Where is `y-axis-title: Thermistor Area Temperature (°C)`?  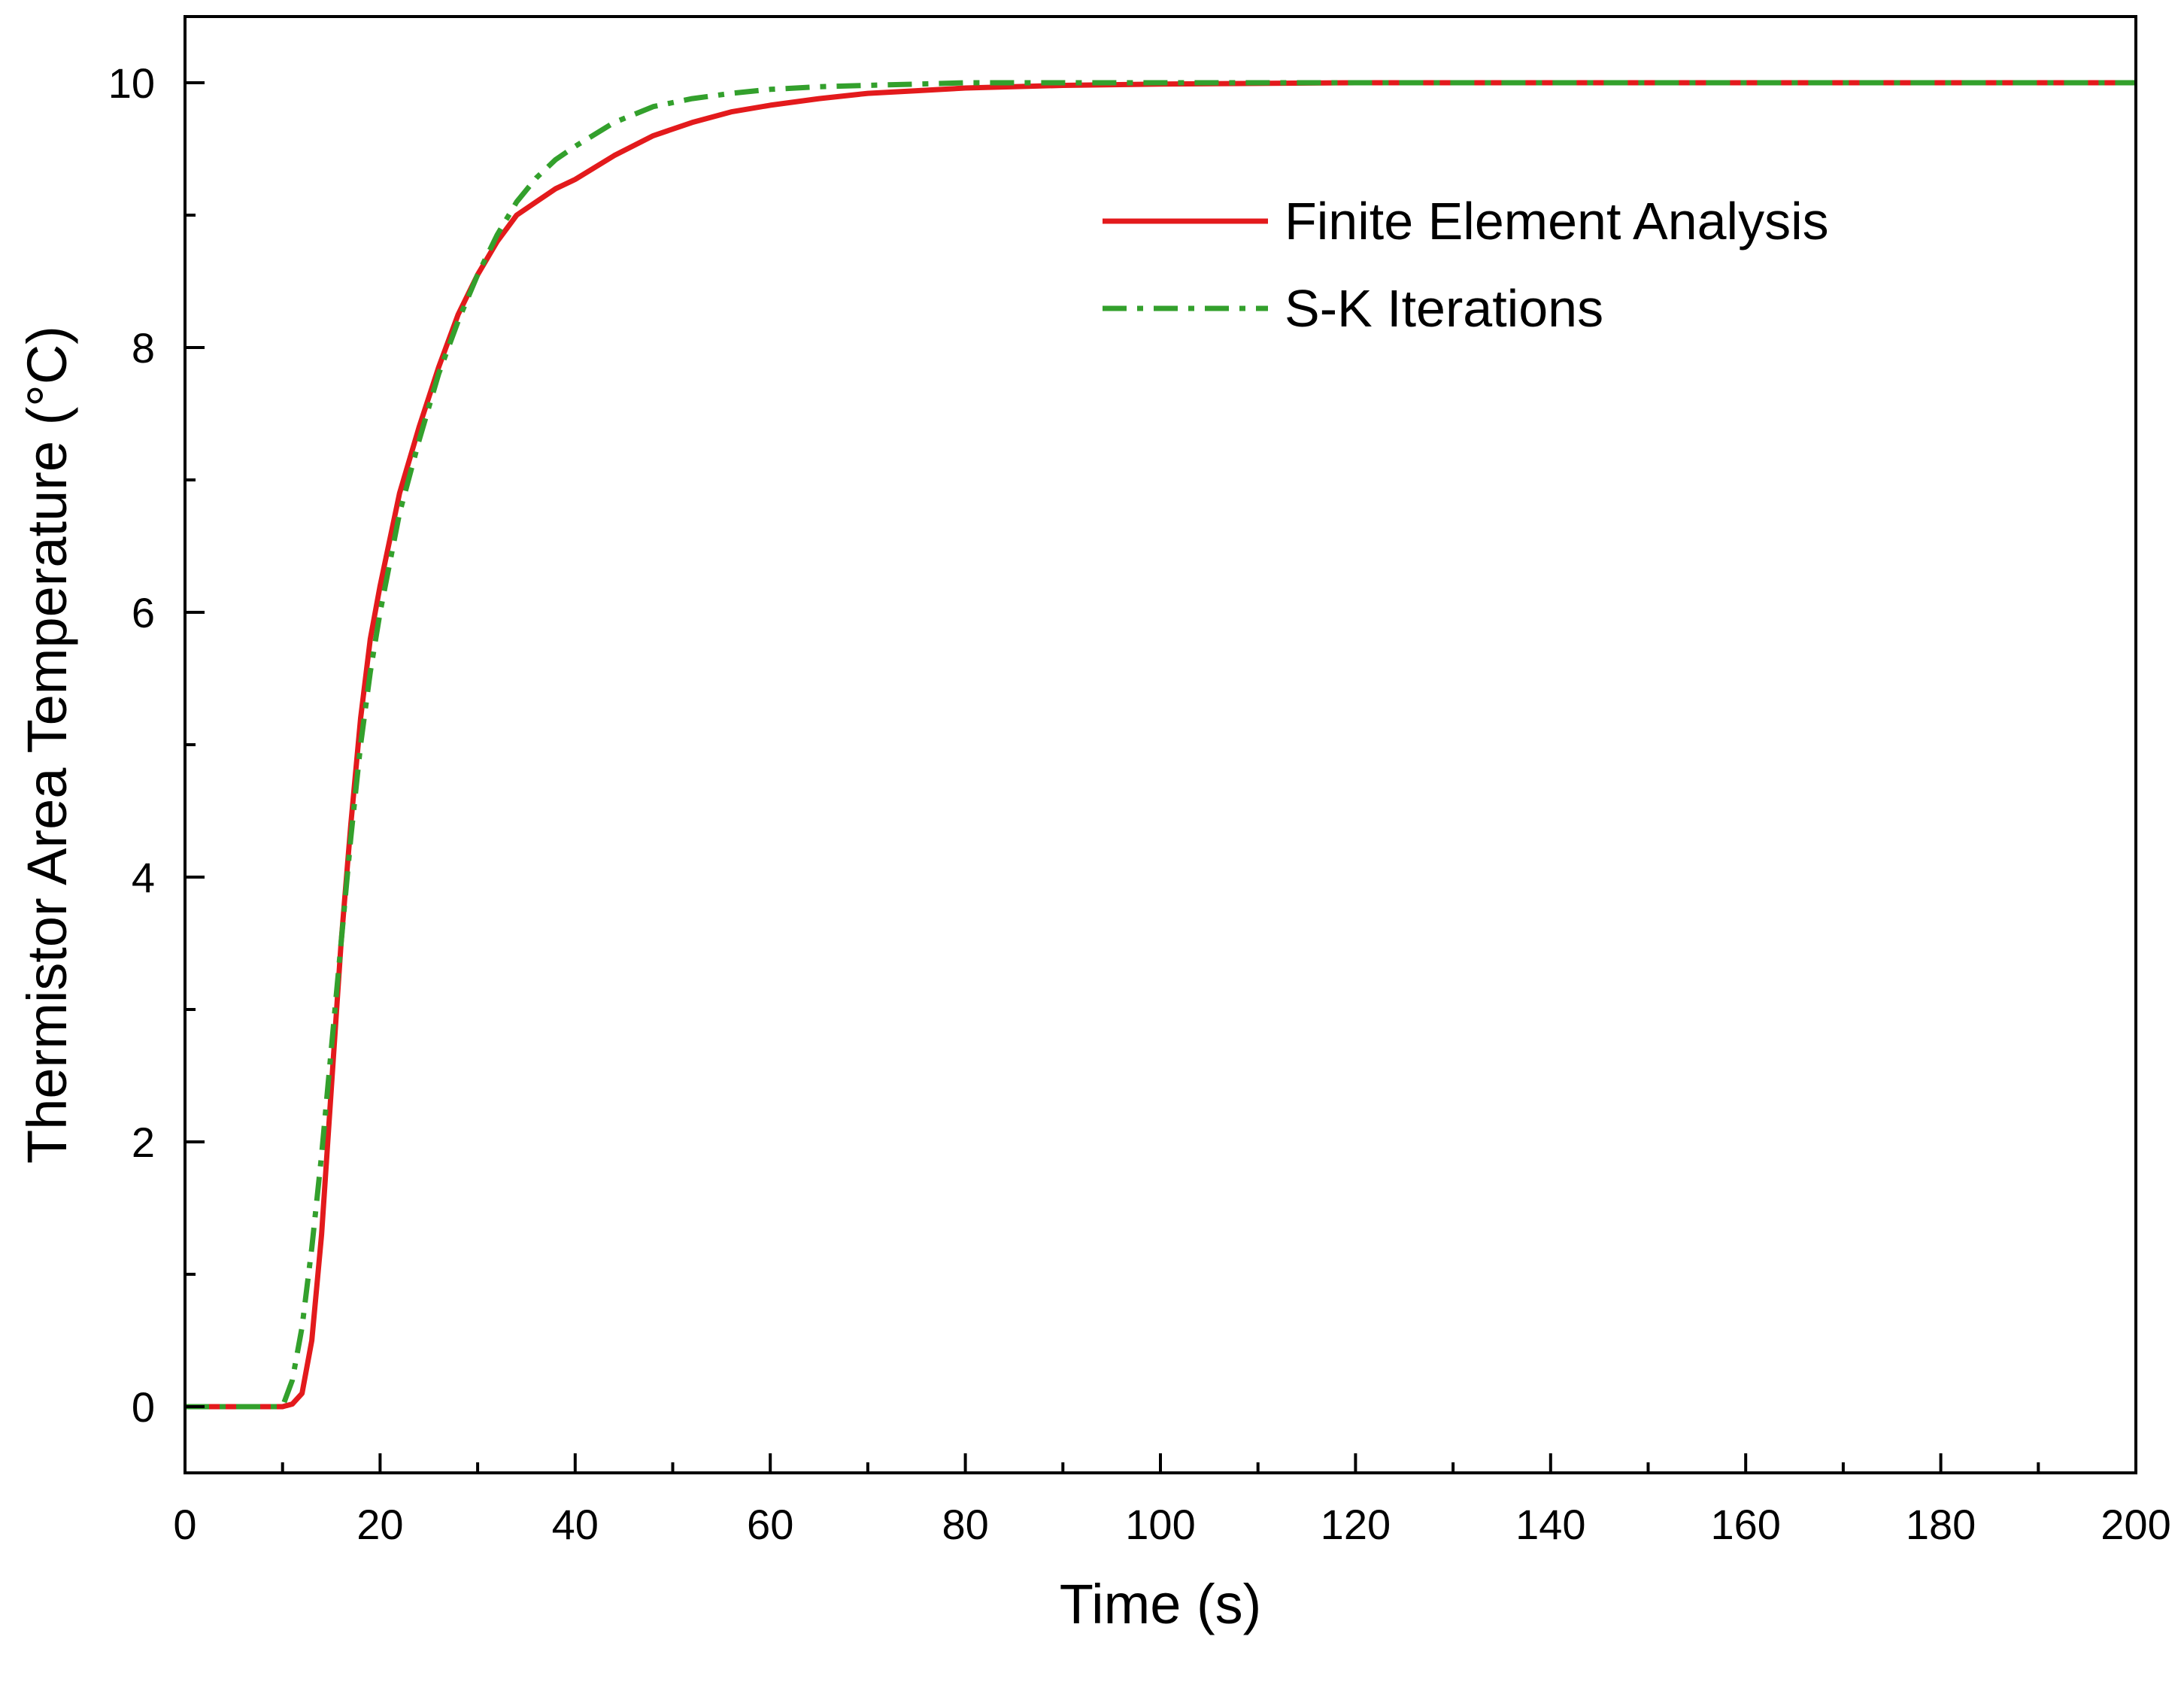 y-axis-title: Thermistor Area Temperature (°C) is located at coordinates (47, 745).